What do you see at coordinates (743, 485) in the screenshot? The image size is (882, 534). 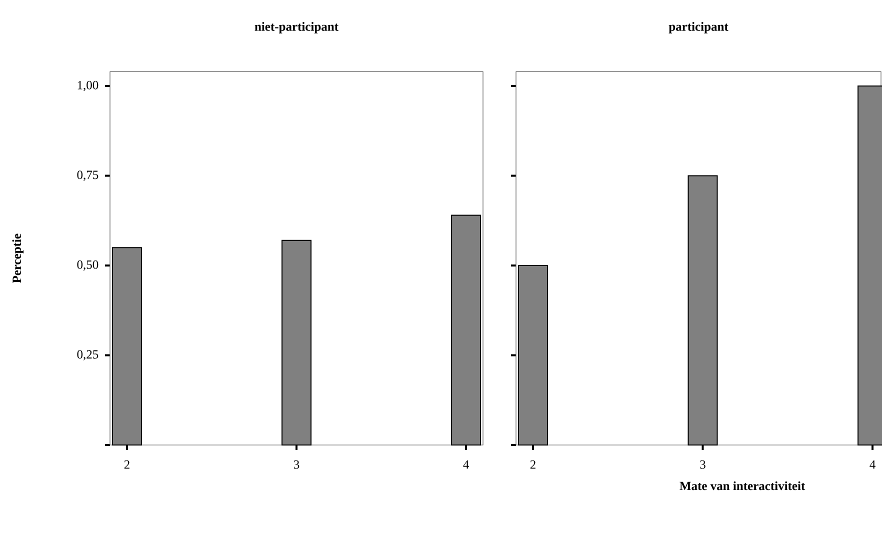 I see `x-axis-title: Mate van interactiviteit` at bounding box center [743, 485].